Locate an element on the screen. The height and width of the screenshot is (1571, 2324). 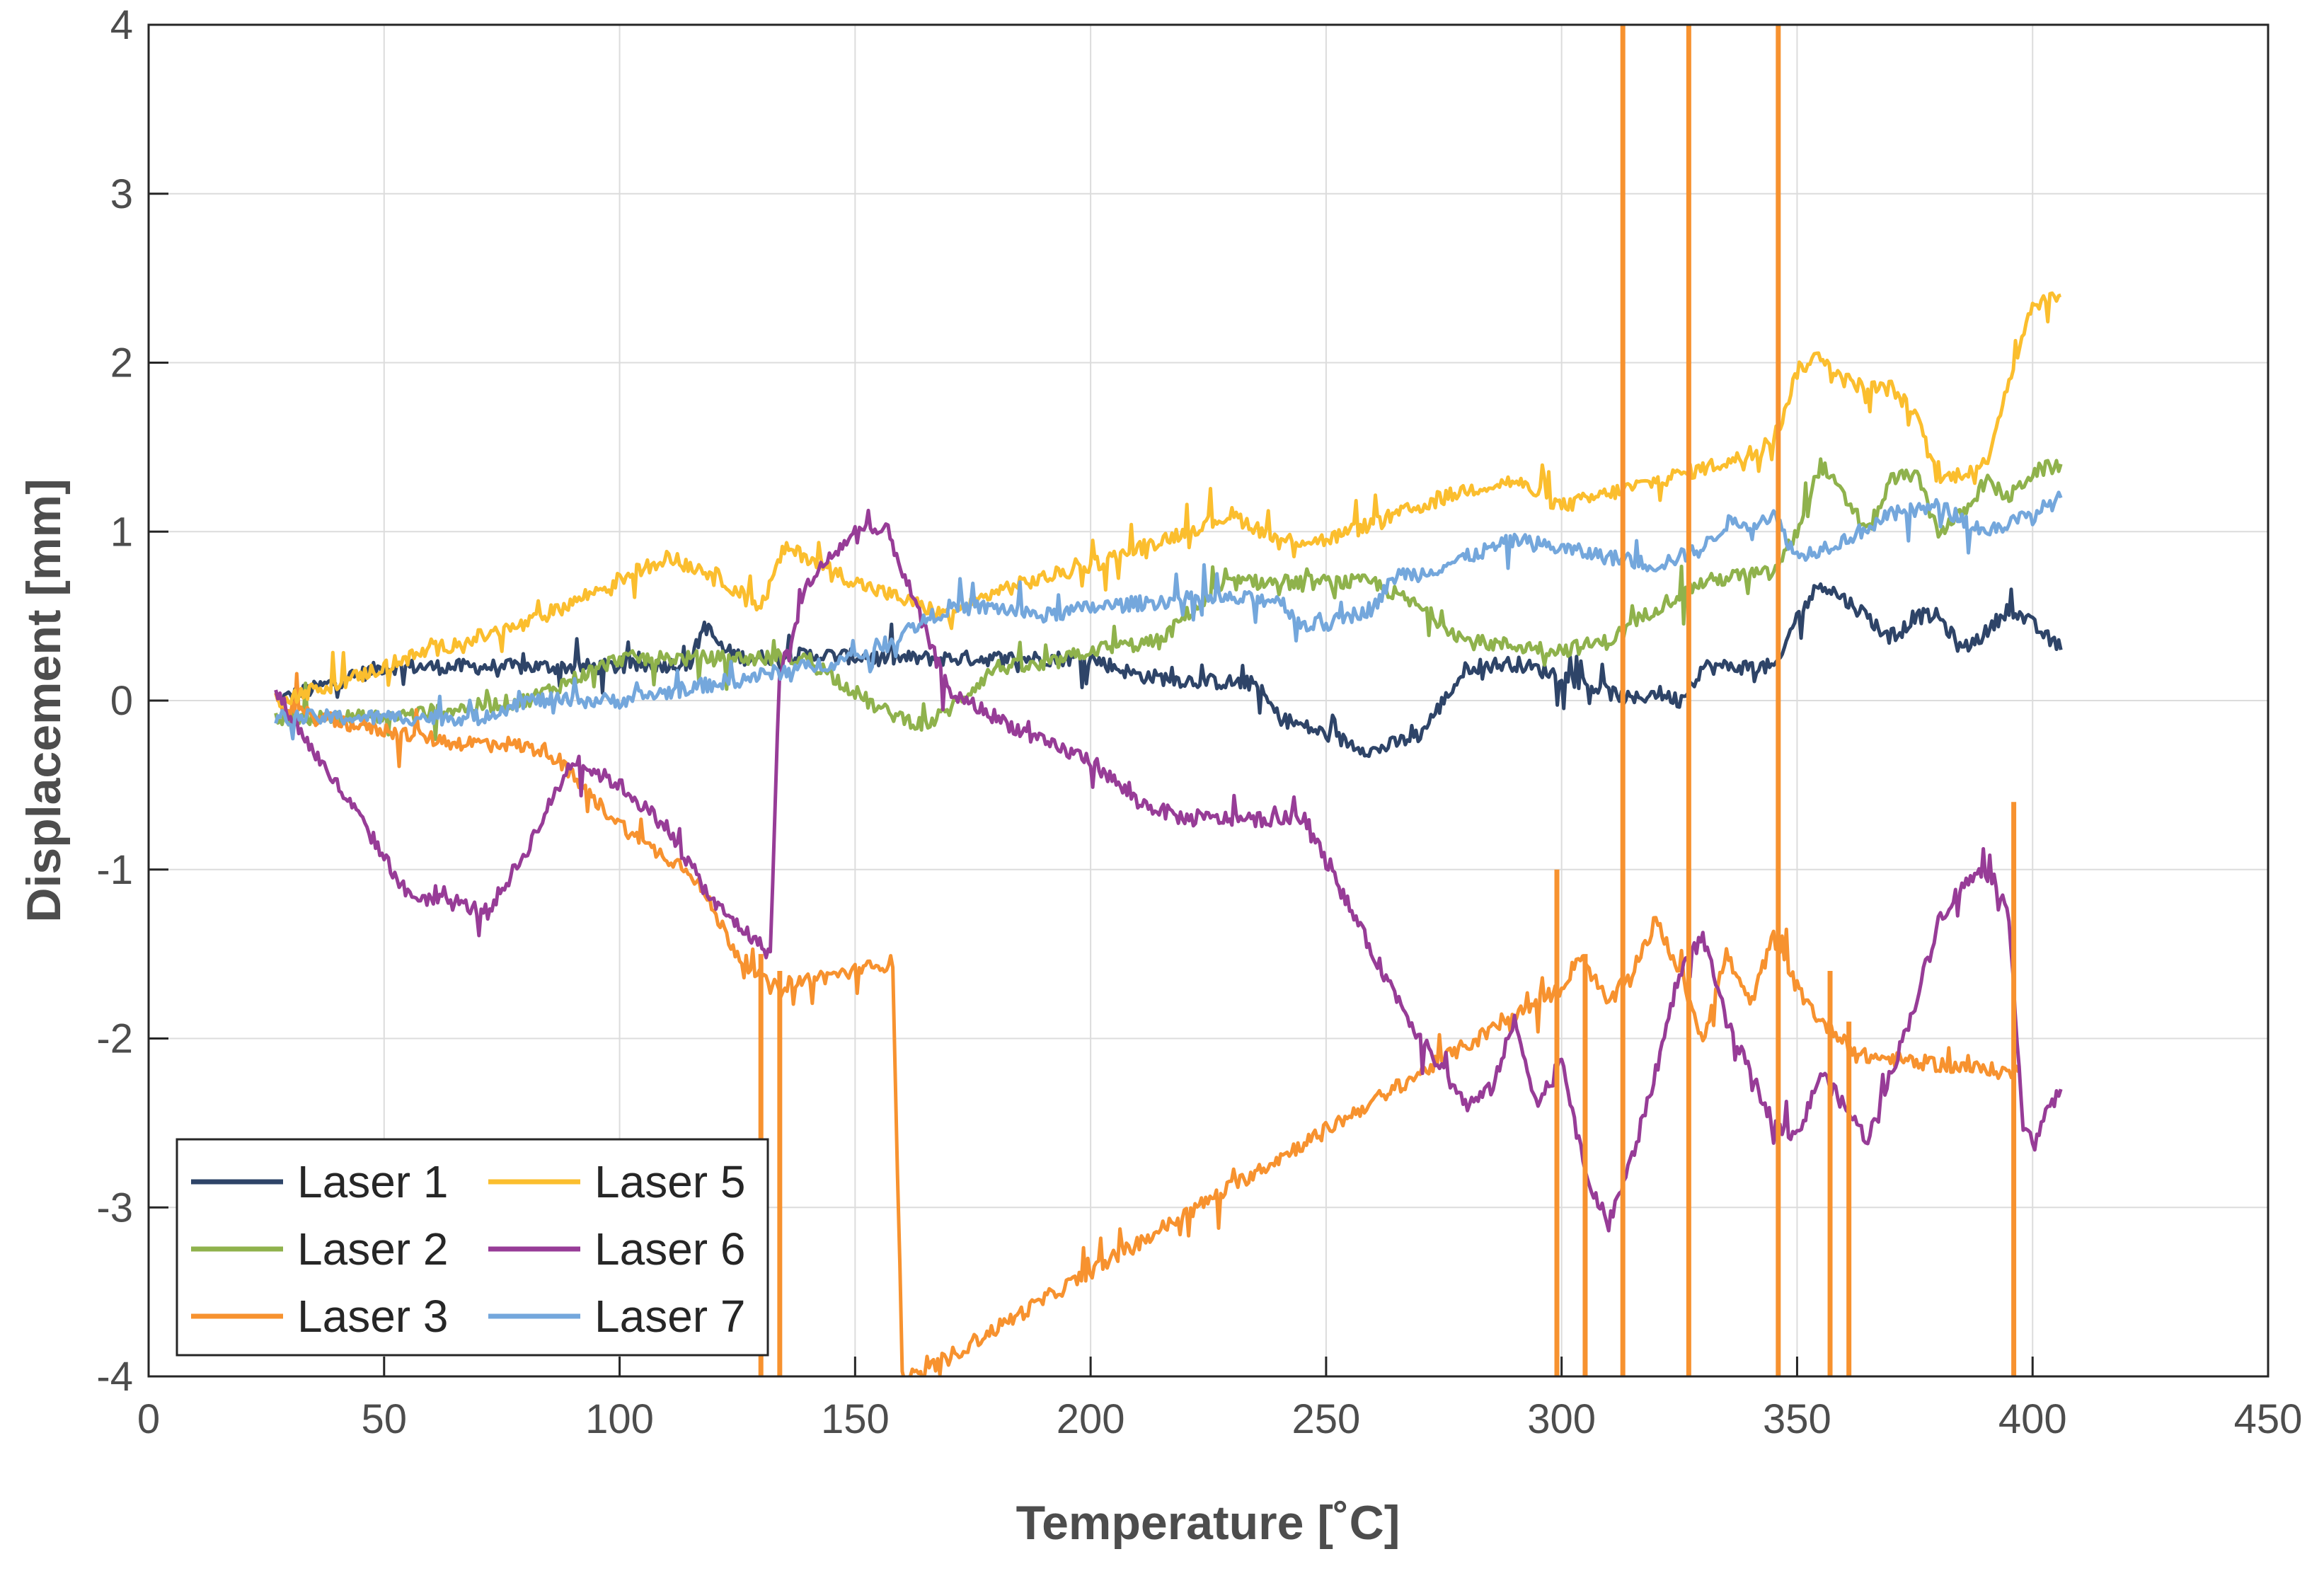
legend-entry-label: Laser 5 is located at coordinates (669, 1181).